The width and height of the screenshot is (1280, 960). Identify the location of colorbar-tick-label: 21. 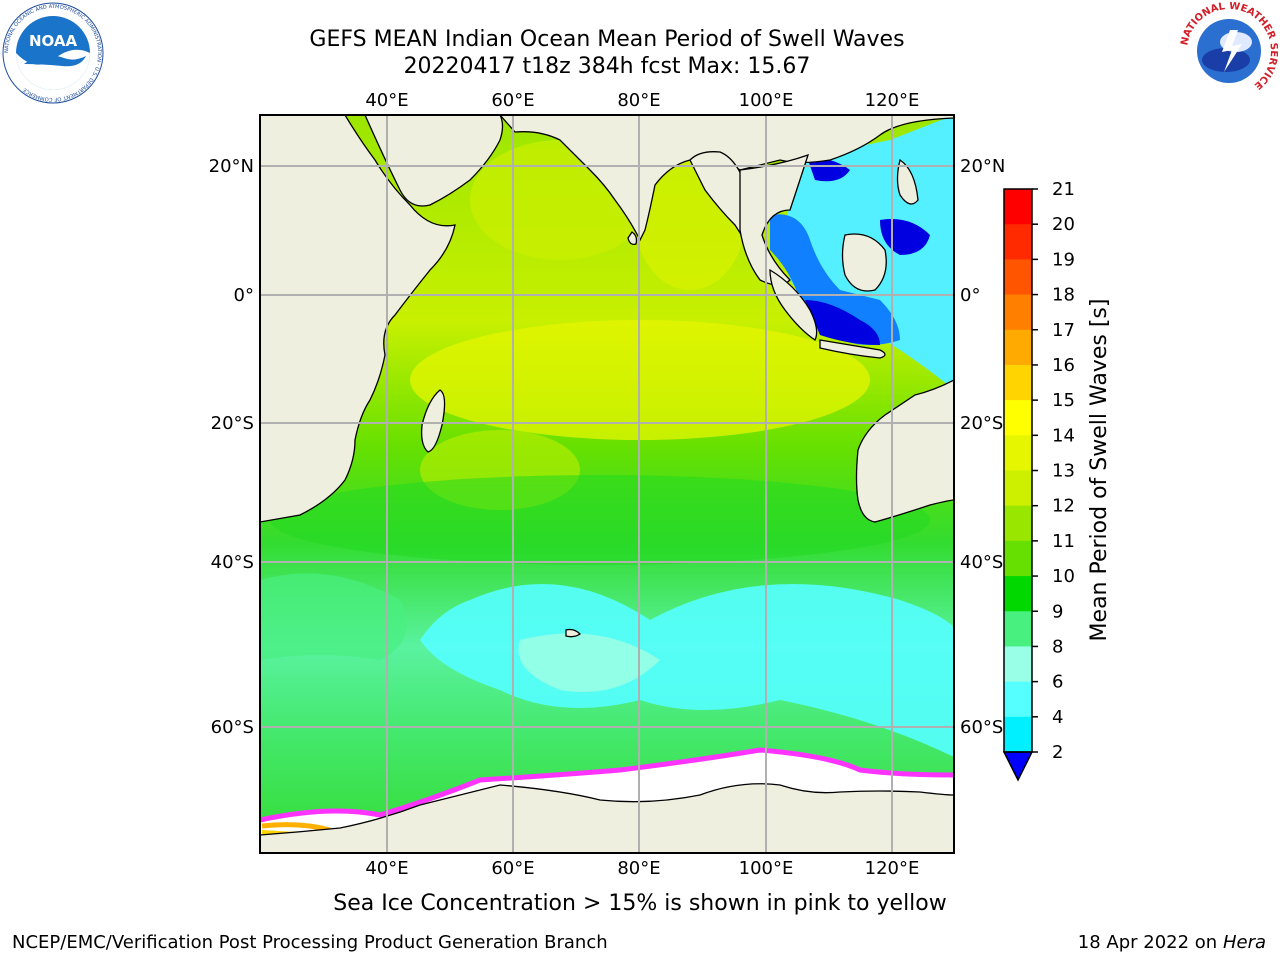
(1063, 189).